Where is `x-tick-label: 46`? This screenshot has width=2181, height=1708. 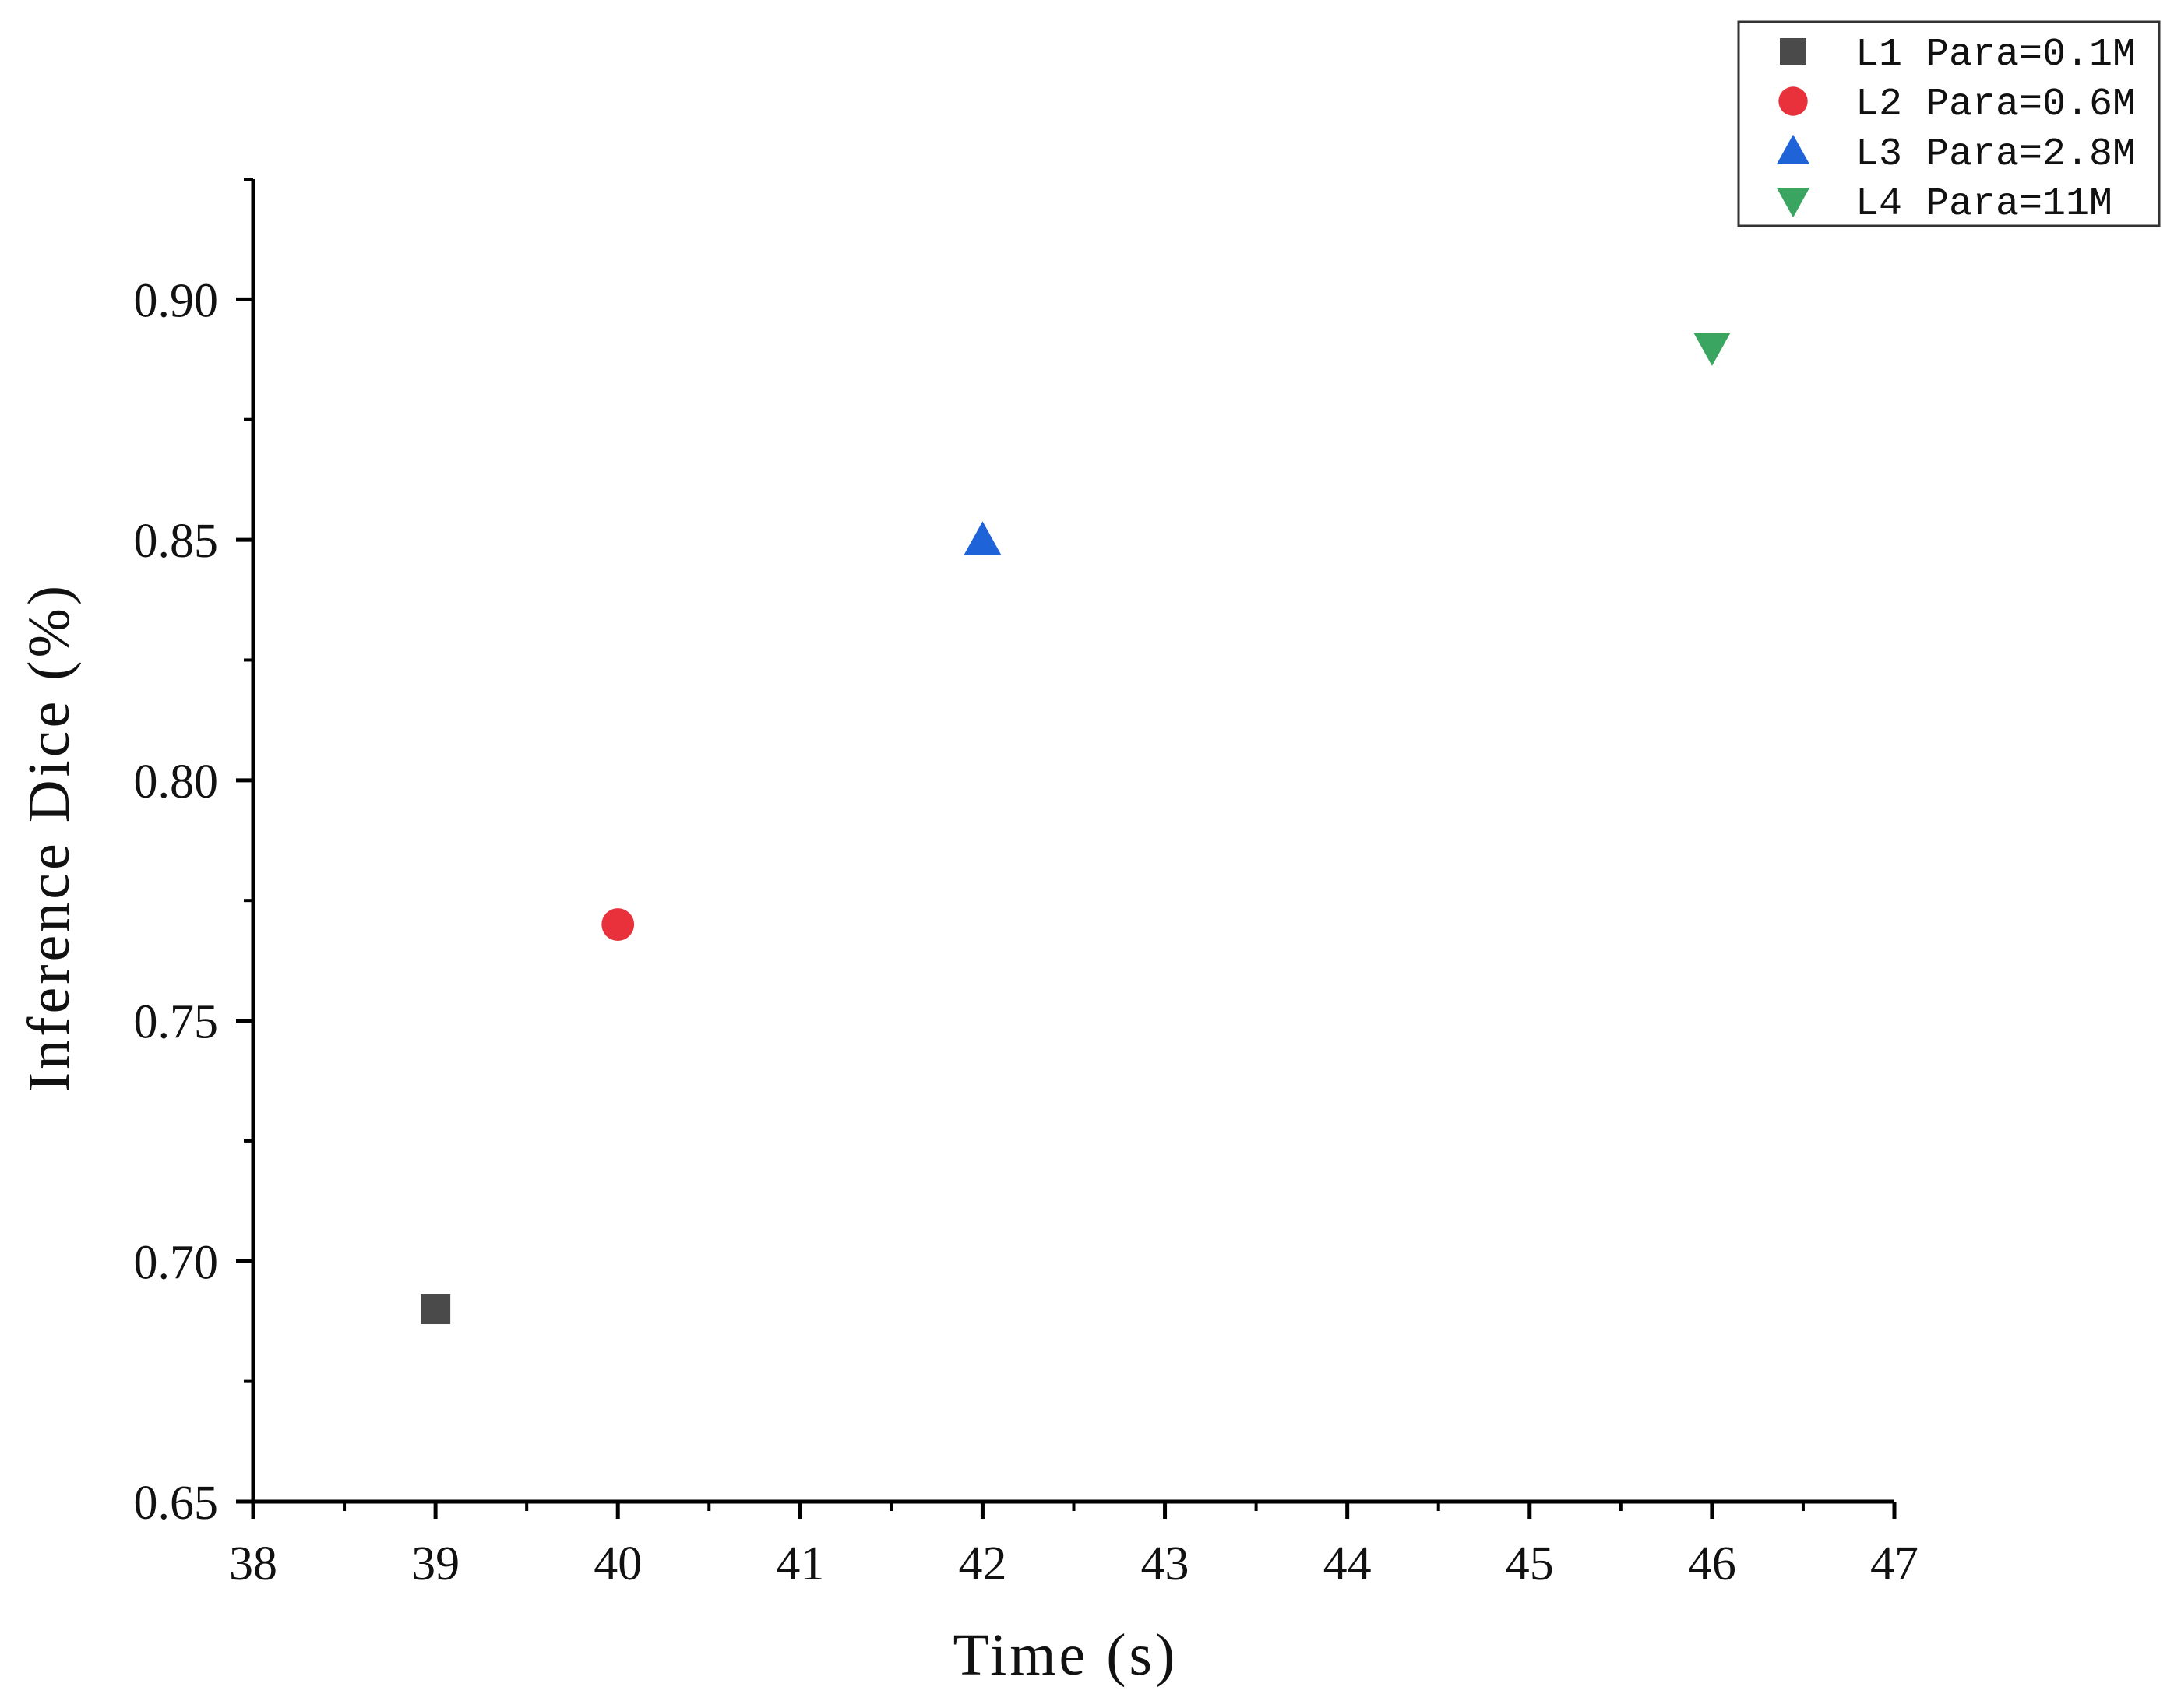 x-tick-label: 46 is located at coordinates (1712, 1563).